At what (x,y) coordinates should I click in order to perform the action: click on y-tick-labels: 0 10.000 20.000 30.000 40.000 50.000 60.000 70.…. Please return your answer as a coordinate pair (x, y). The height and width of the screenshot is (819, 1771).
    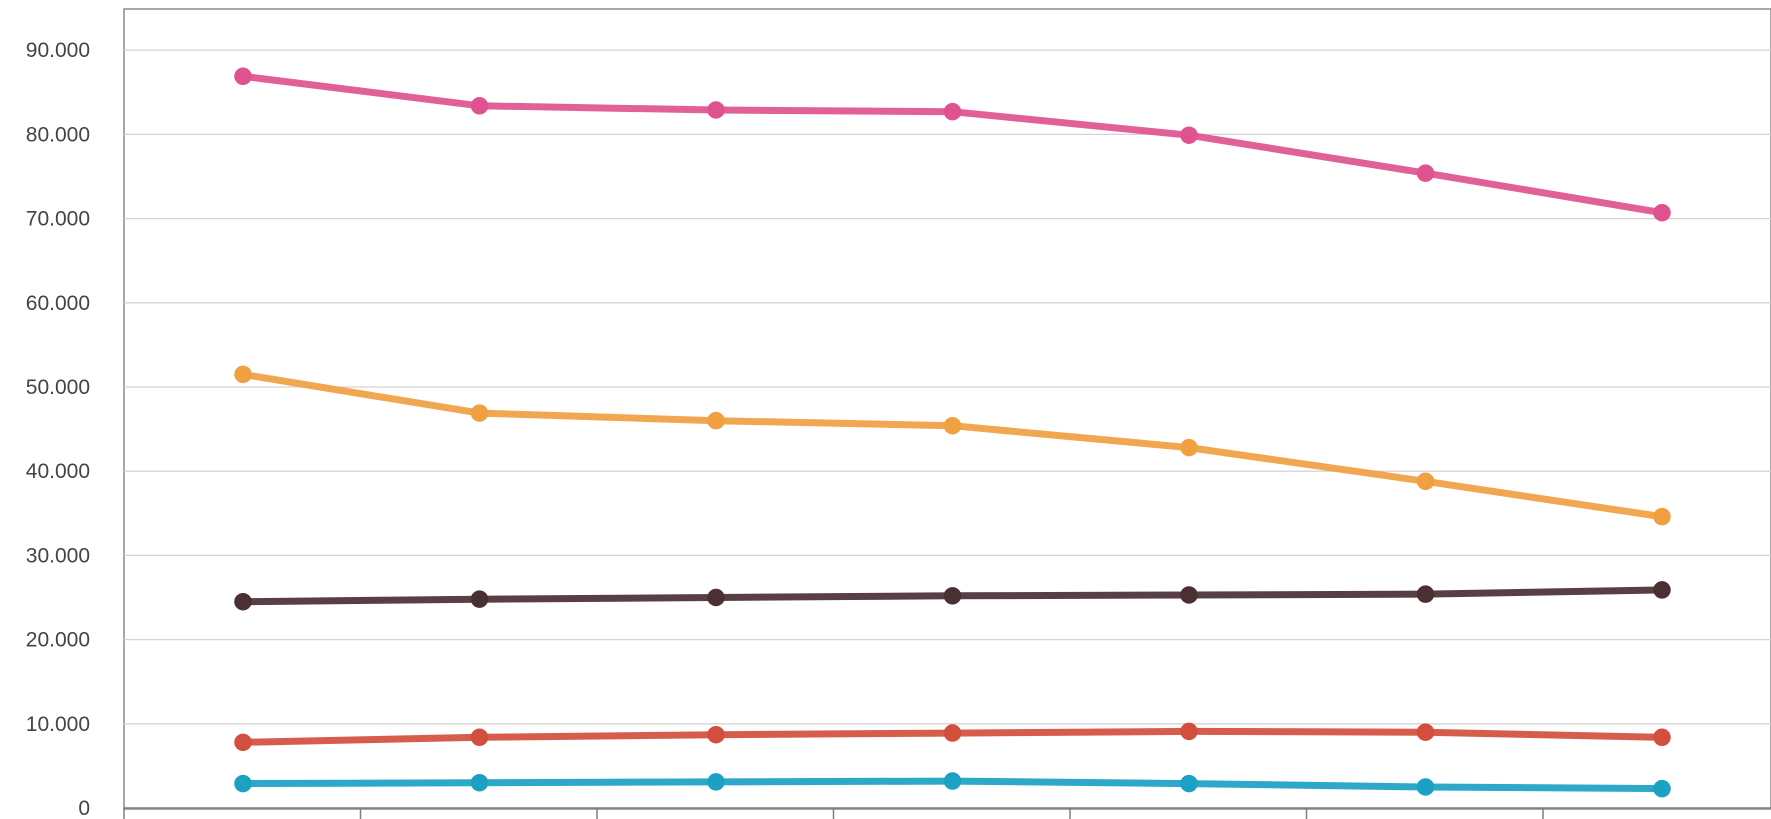
    Looking at the image, I should click on (58, 429).